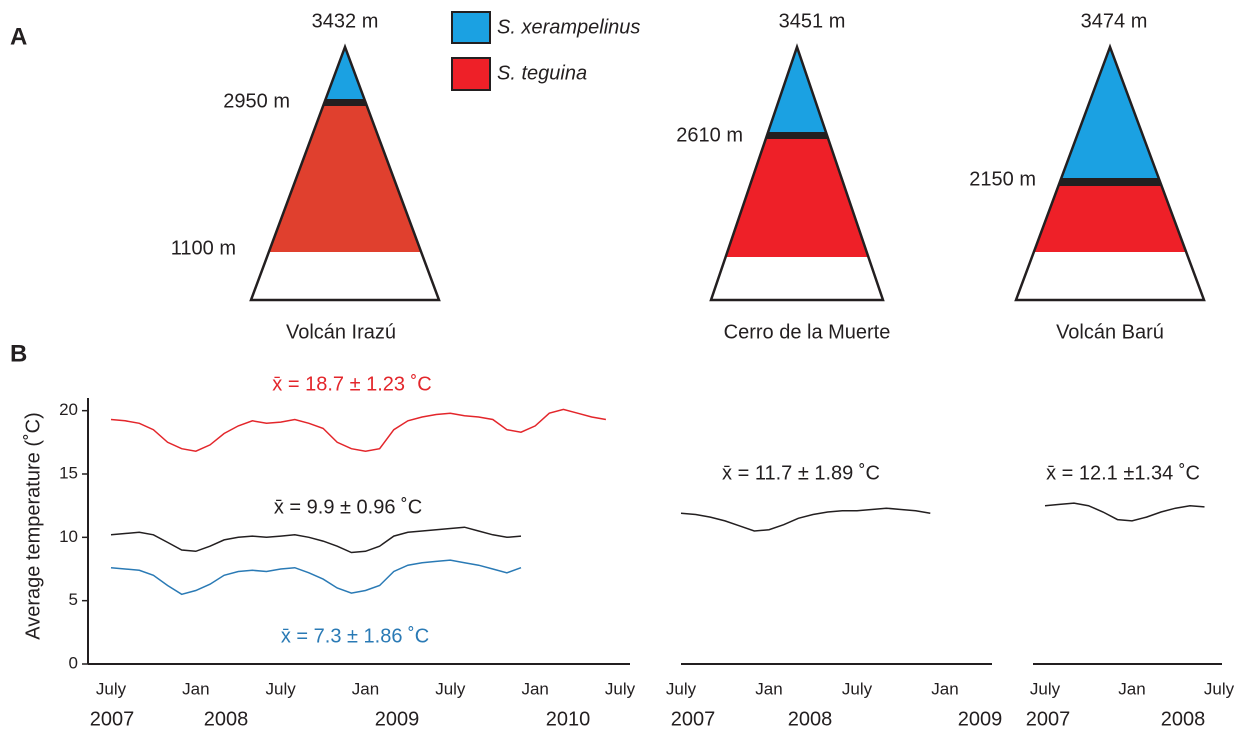  I want to click on panel-label: A, so click(18, 36).